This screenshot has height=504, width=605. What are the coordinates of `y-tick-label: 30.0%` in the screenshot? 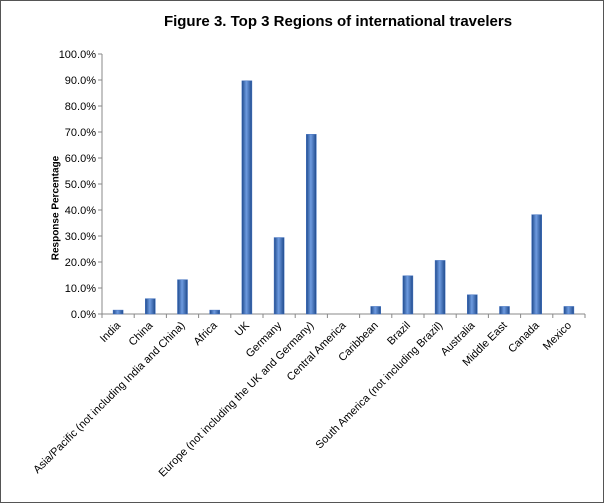 It's located at (80, 237).